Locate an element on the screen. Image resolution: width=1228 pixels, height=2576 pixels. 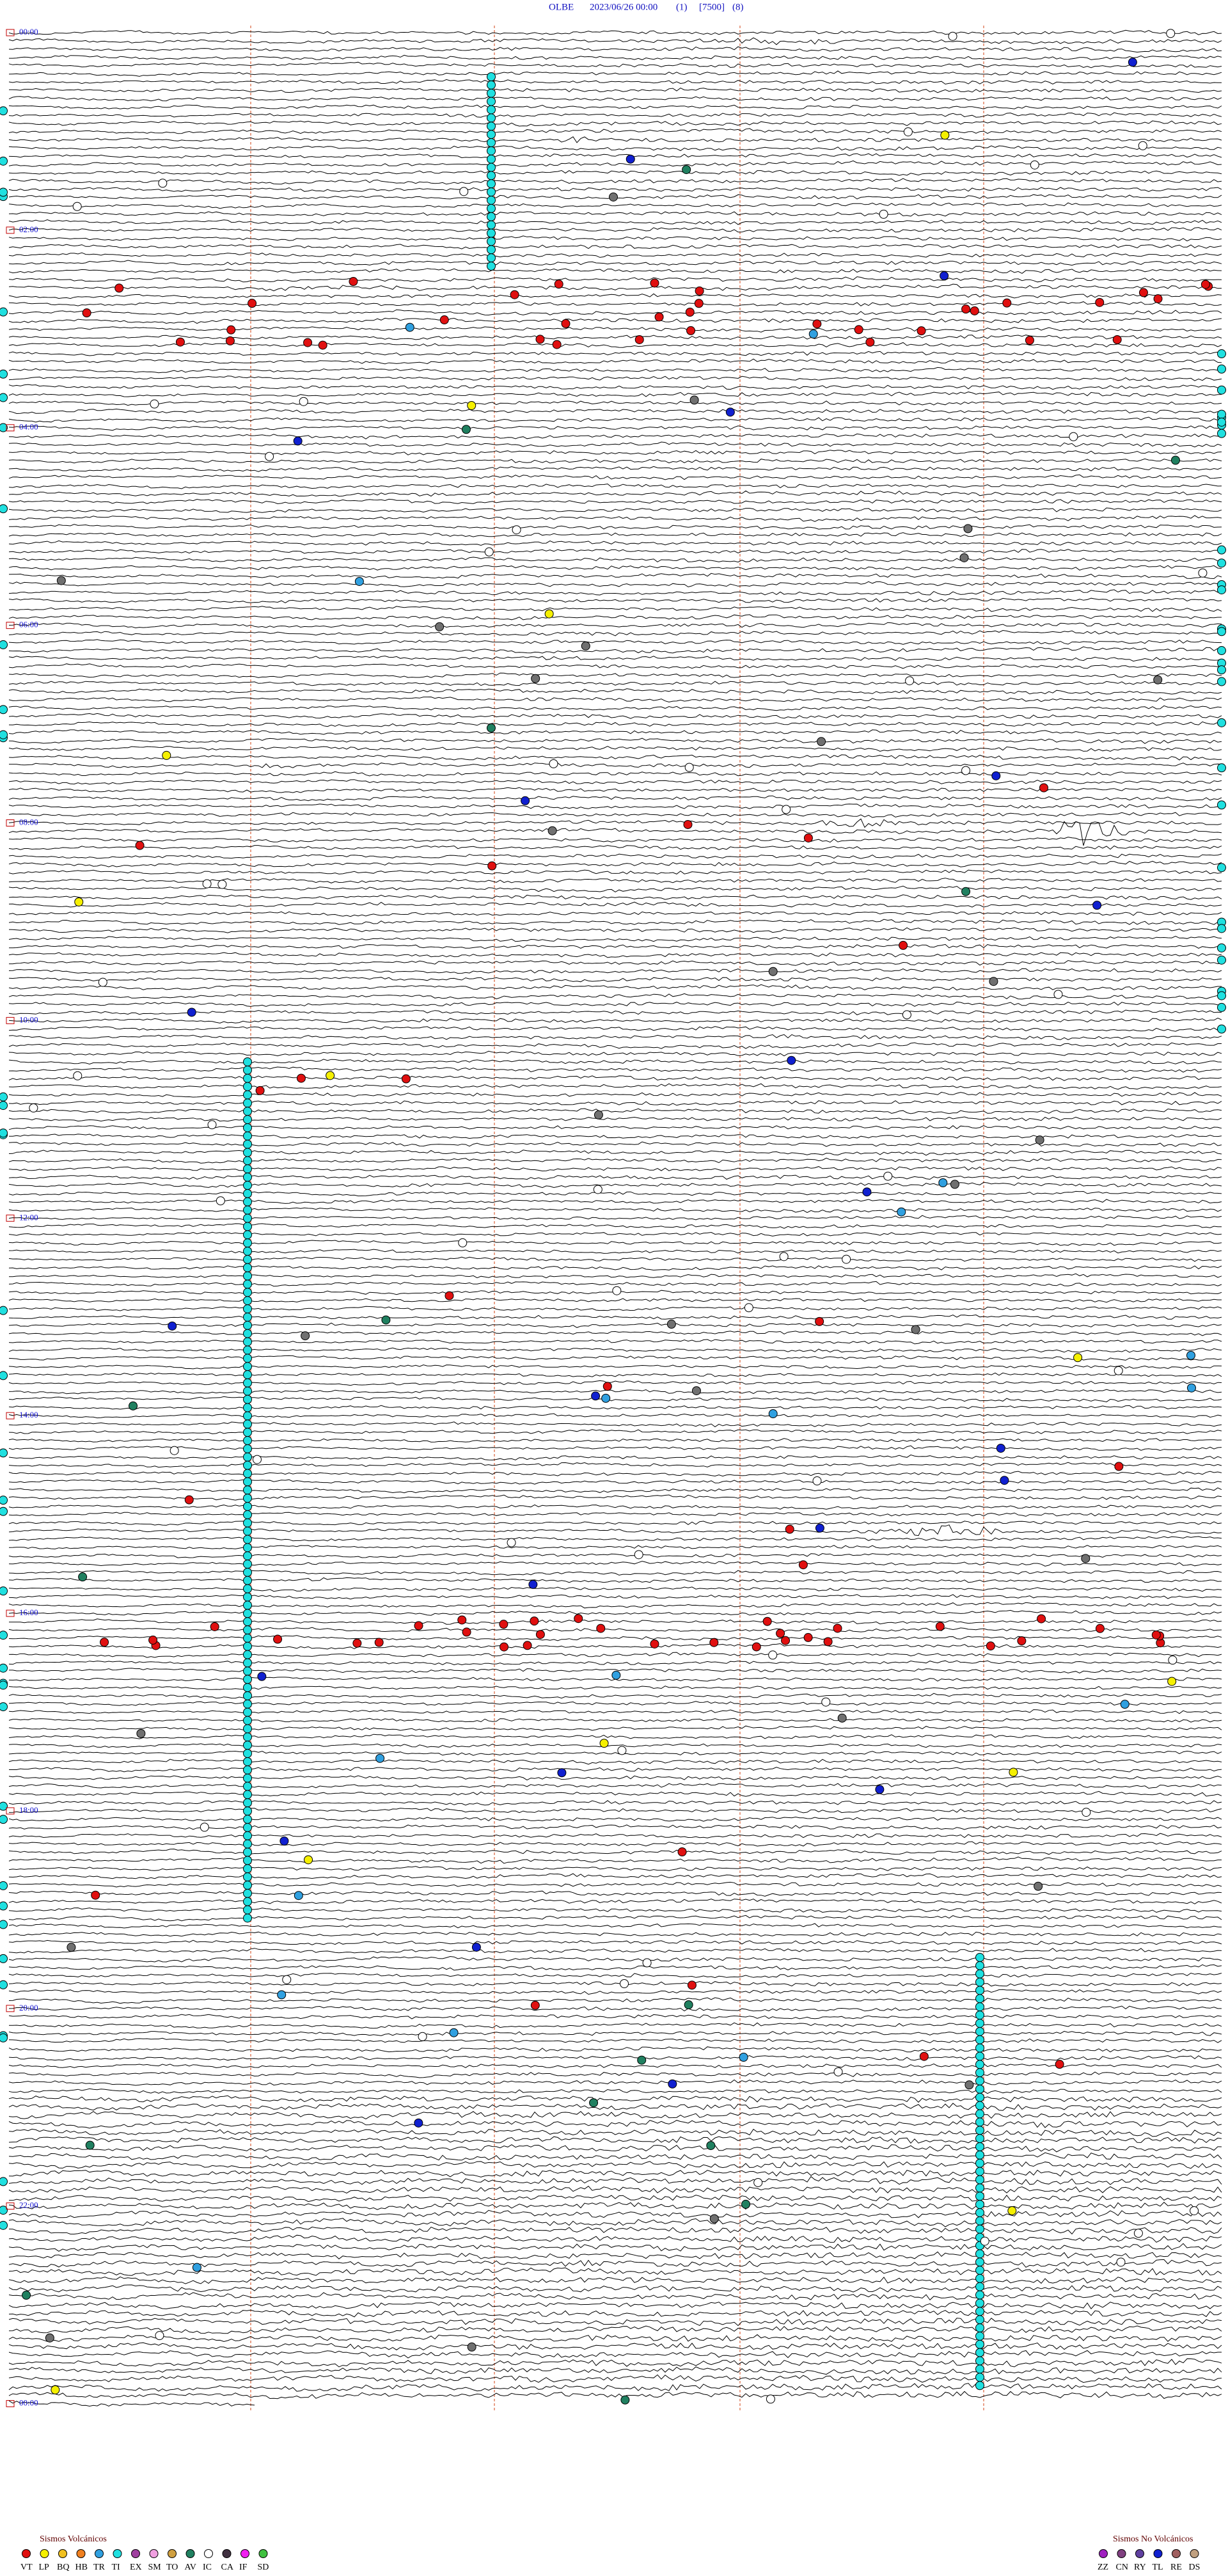
legend-code: ZZ is located at coordinates (1103, 2567).